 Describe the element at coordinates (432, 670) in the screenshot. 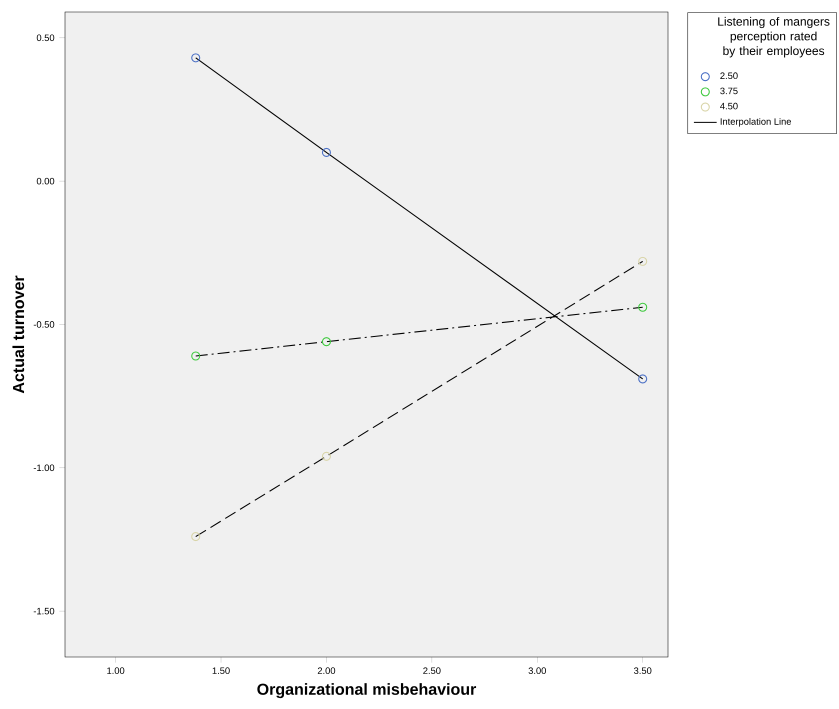

I see `x-tick-label: 2.50` at that location.